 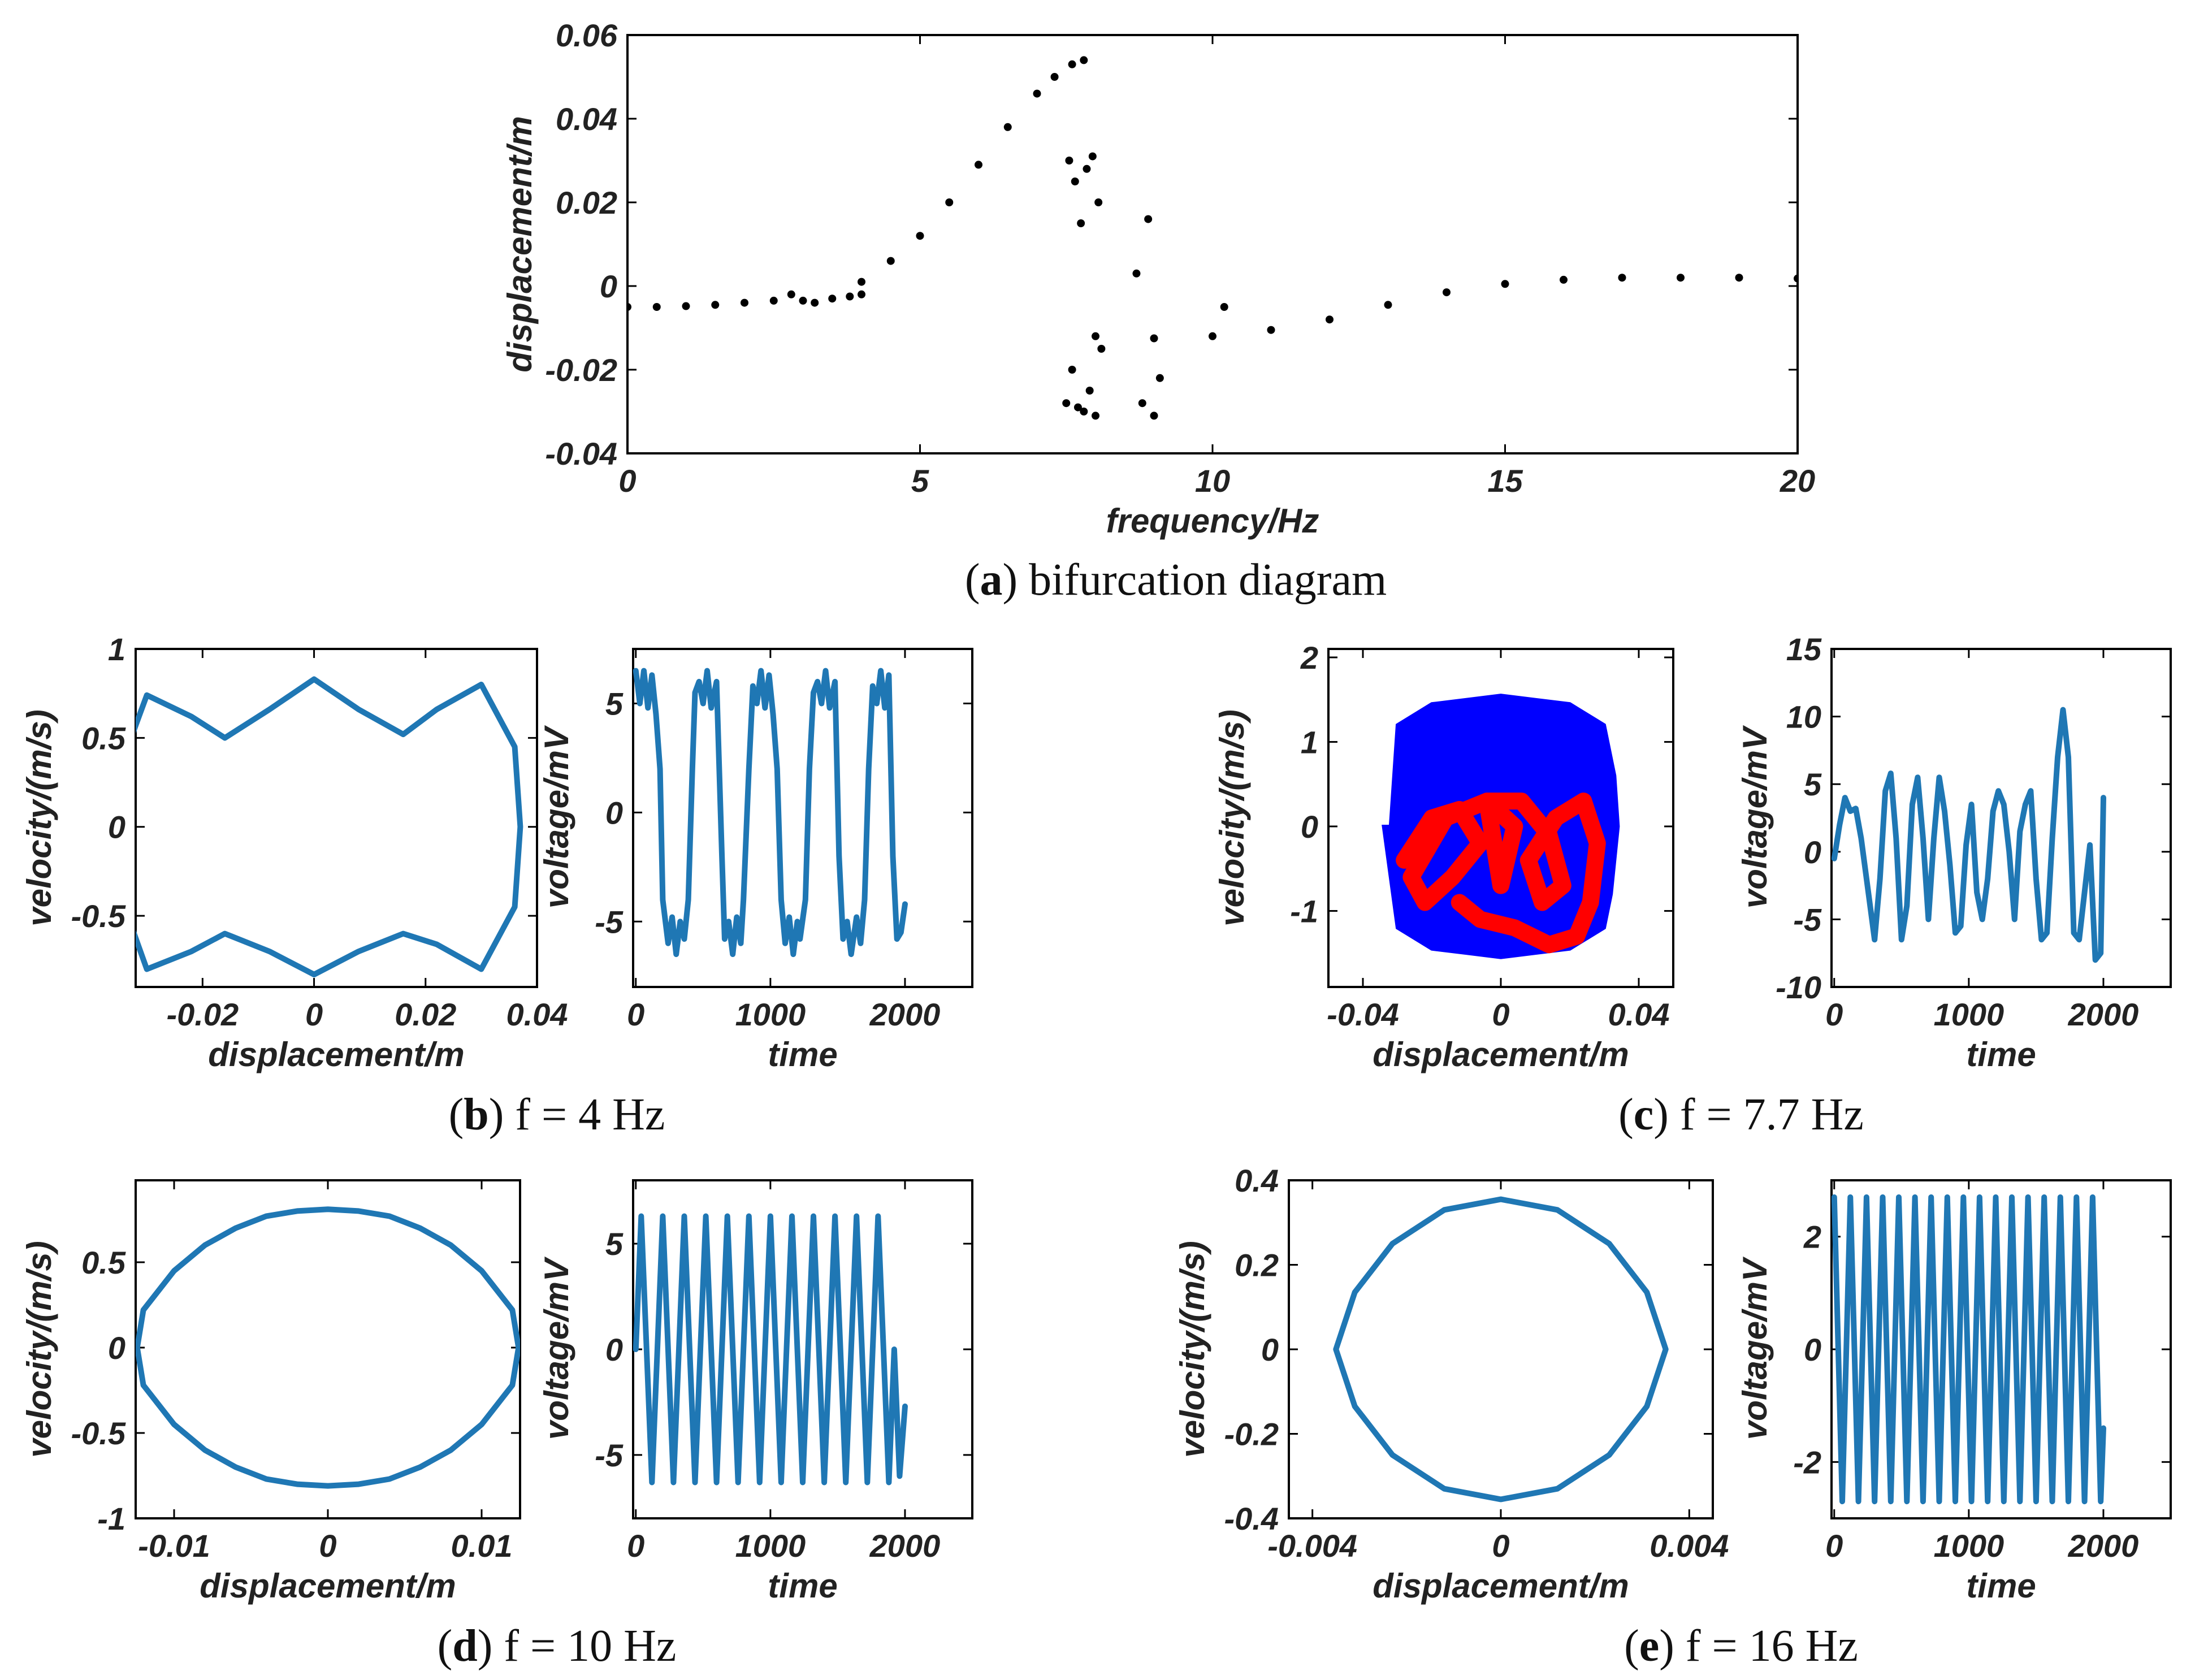 I want to click on y-tick-label: 0.06, so click(x=587, y=35).